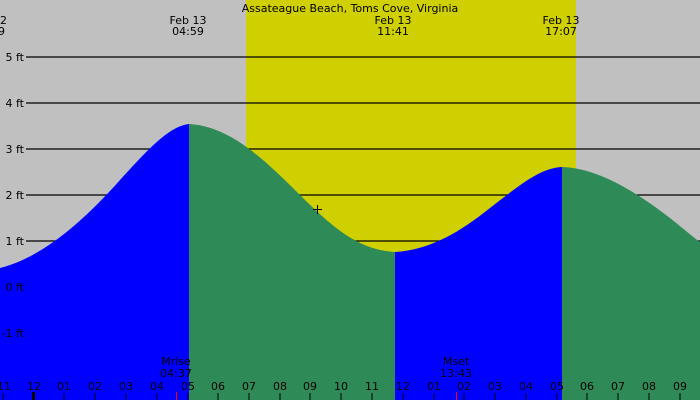 The width and height of the screenshot is (700, 400). I want to click on x-axis-ticks, so click(341, 396).